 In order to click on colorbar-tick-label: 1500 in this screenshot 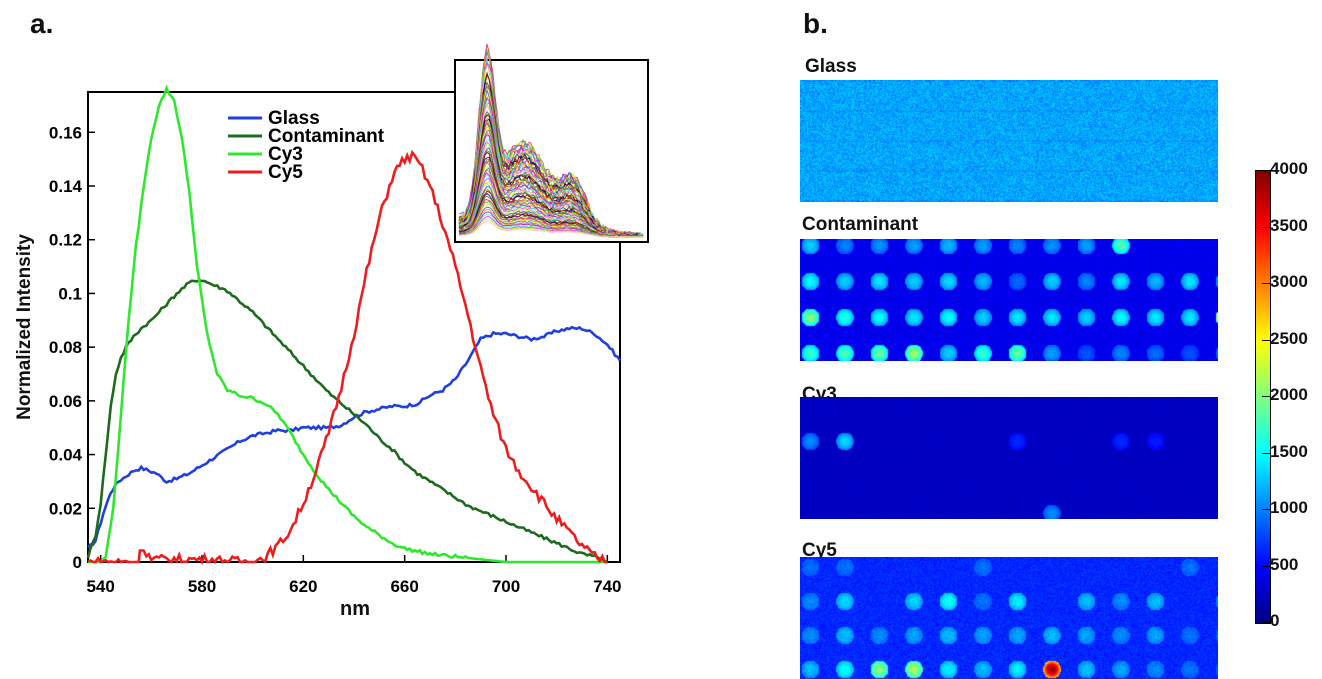, I will do `click(1289, 451)`.